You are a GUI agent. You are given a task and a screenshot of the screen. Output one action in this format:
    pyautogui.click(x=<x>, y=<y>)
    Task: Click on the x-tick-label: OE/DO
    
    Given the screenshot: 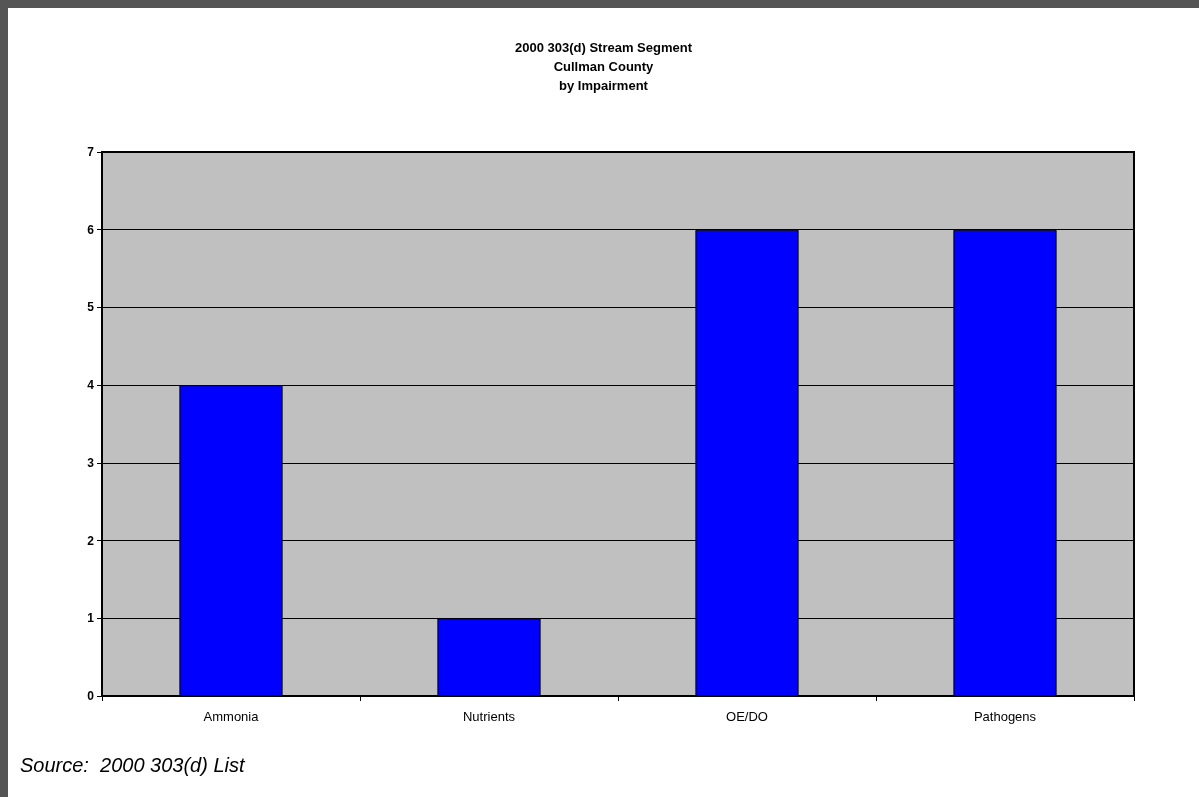 What is the action you would take?
    pyautogui.click(x=747, y=716)
    